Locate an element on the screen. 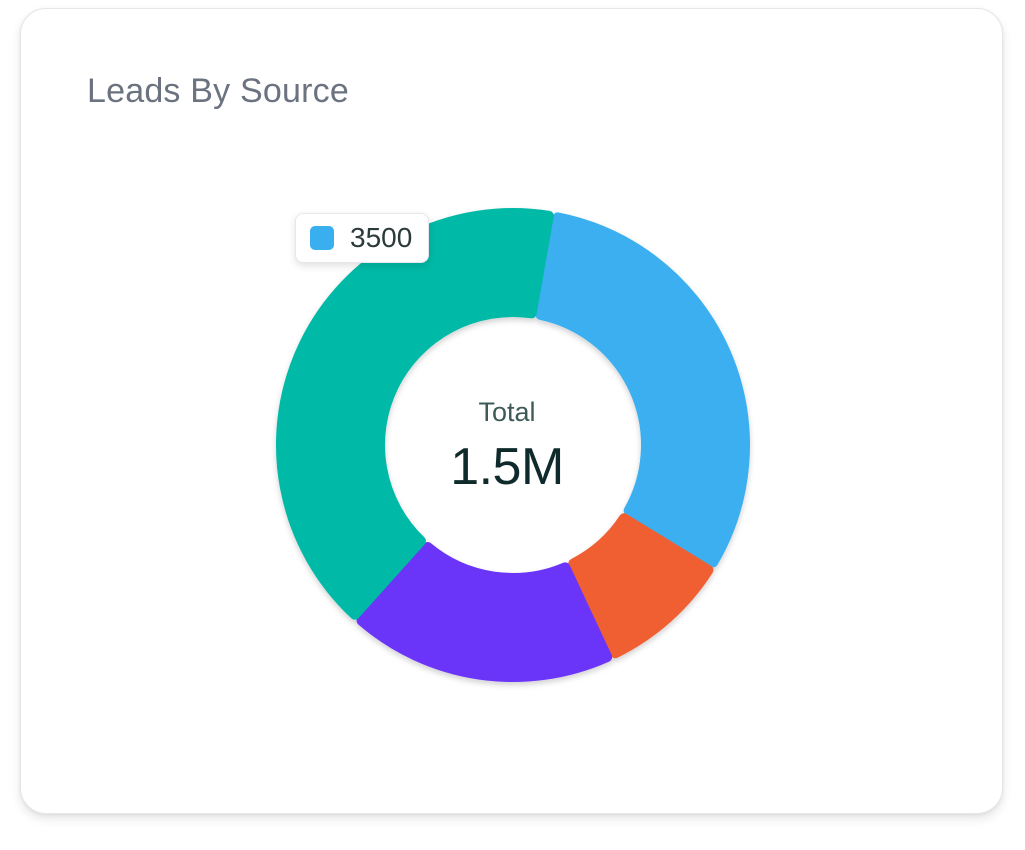 This screenshot has width=1025, height=850. slice-blue is located at coordinates (642, 390).